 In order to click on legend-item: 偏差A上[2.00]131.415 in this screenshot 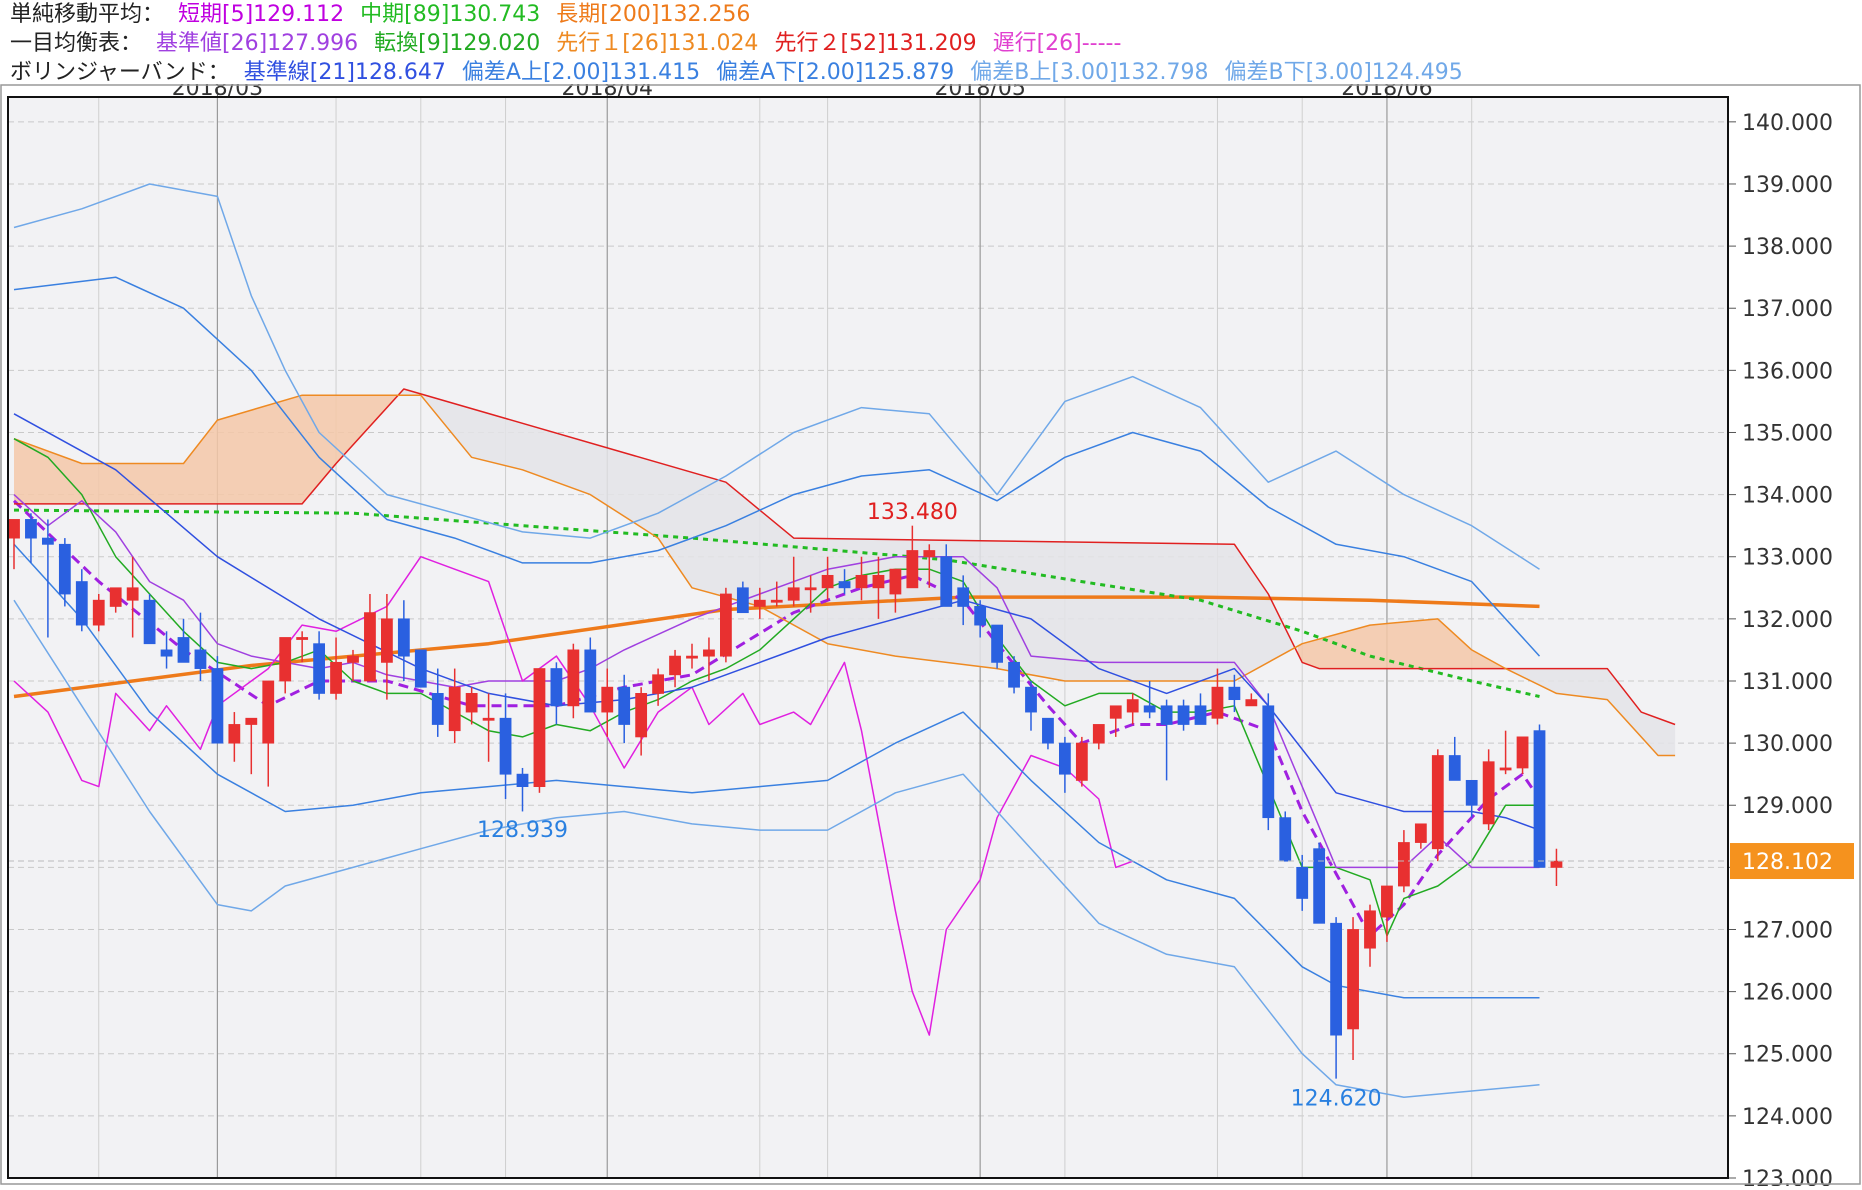, I will do `click(581, 72)`.